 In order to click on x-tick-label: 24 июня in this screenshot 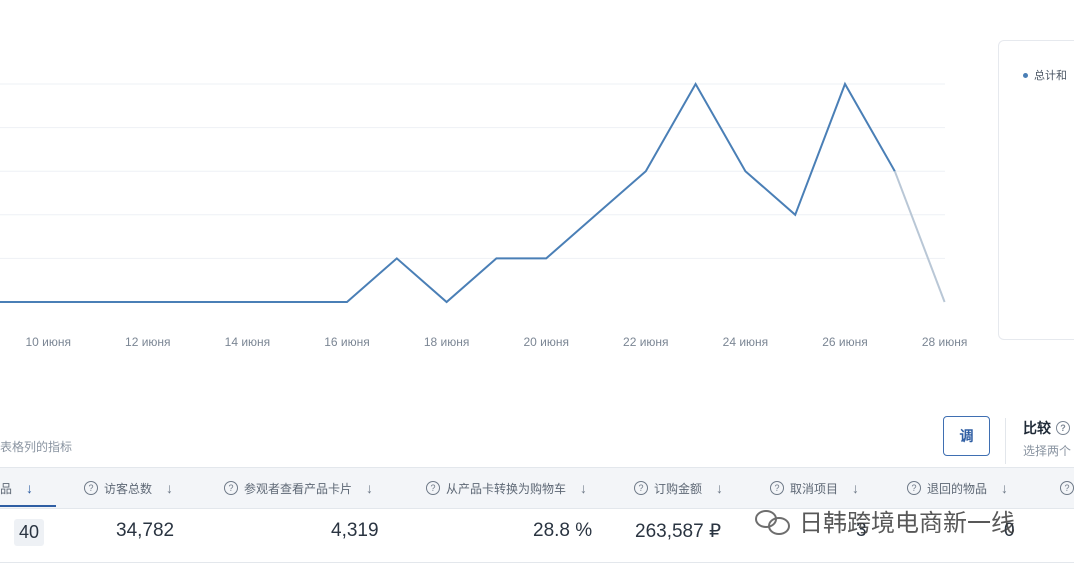, I will do `click(746, 342)`.